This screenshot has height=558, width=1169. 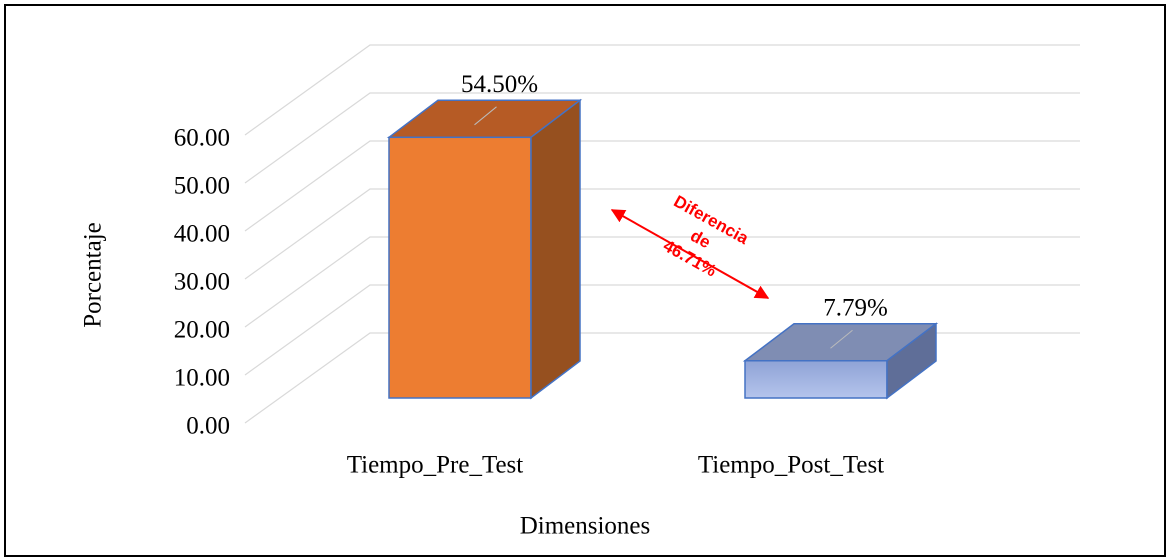 What do you see at coordinates (202, 186) in the screenshot?
I see `y-tick-label: 50.00` at bounding box center [202, 186].